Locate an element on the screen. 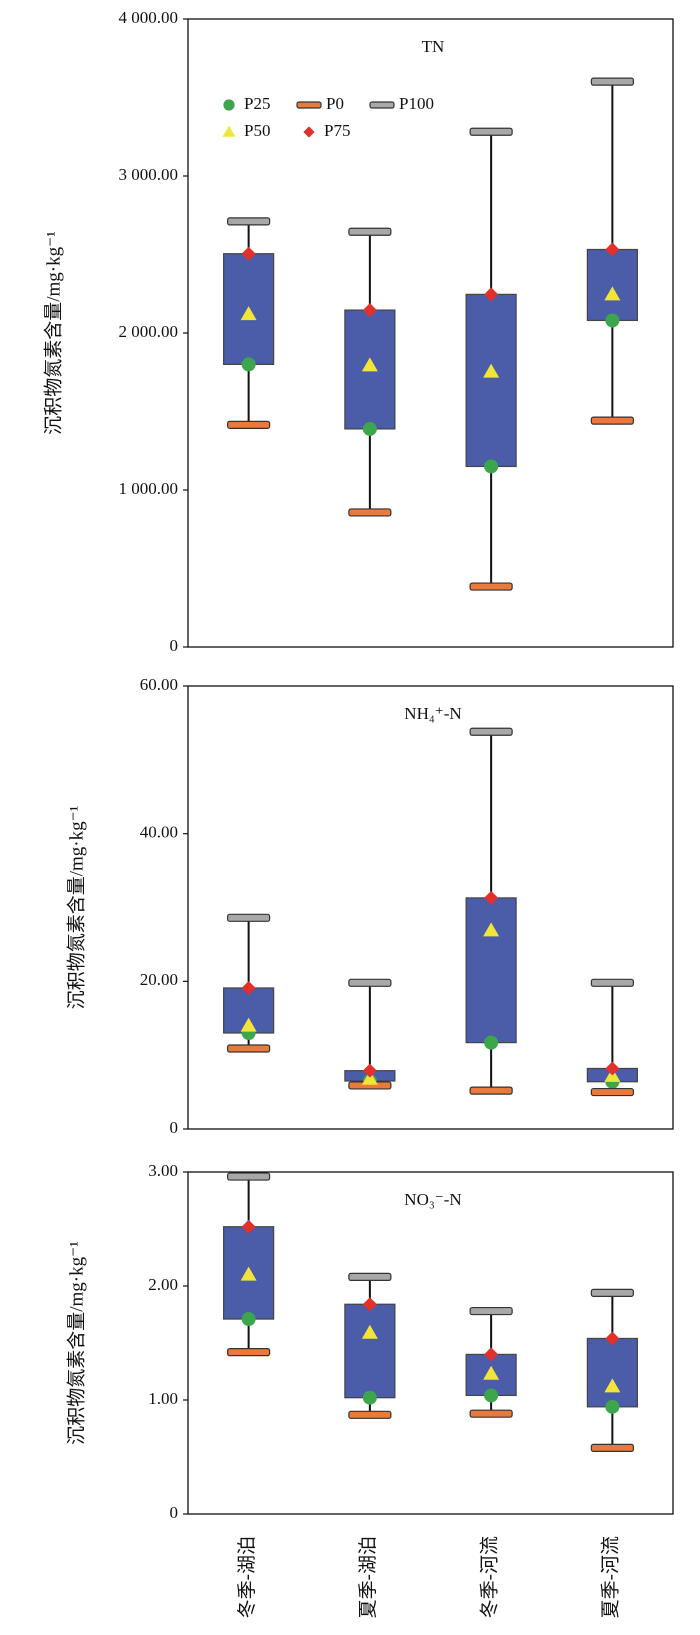 The height and width of the screenshot is (1635, 700). legend-label: P100 is located at coordinates (416, 103).